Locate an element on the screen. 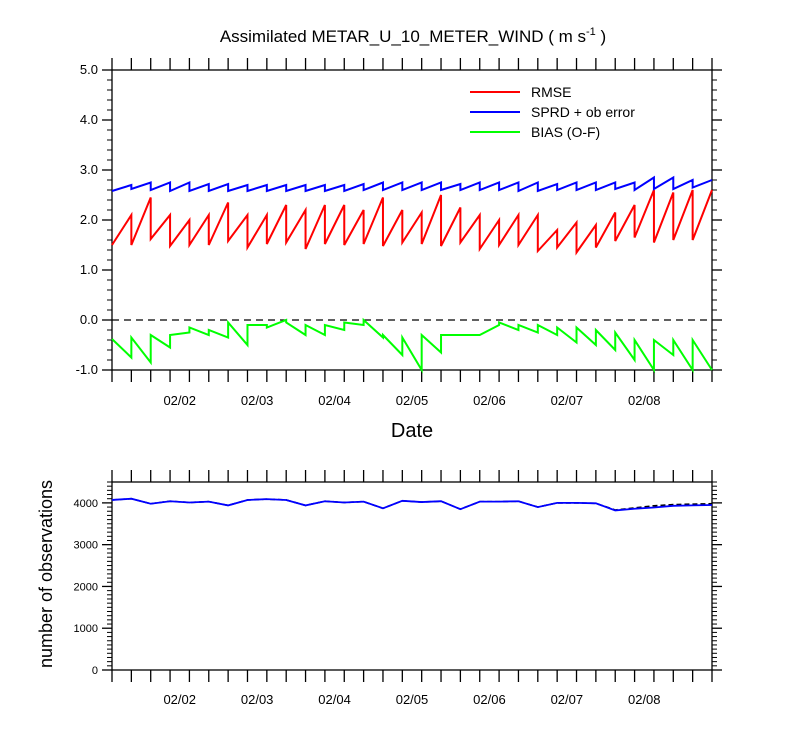 The image size is (800, 750). bottom-xtick-label: 02/02 is located at coordinates (179, 699).